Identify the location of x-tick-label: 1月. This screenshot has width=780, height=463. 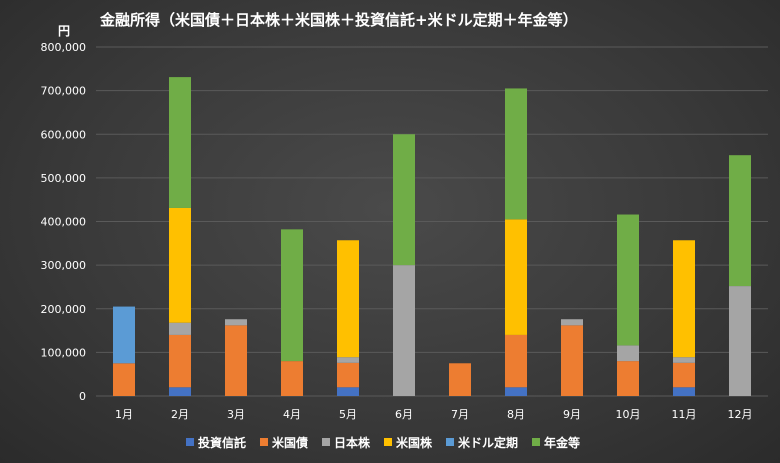
(124, 414).